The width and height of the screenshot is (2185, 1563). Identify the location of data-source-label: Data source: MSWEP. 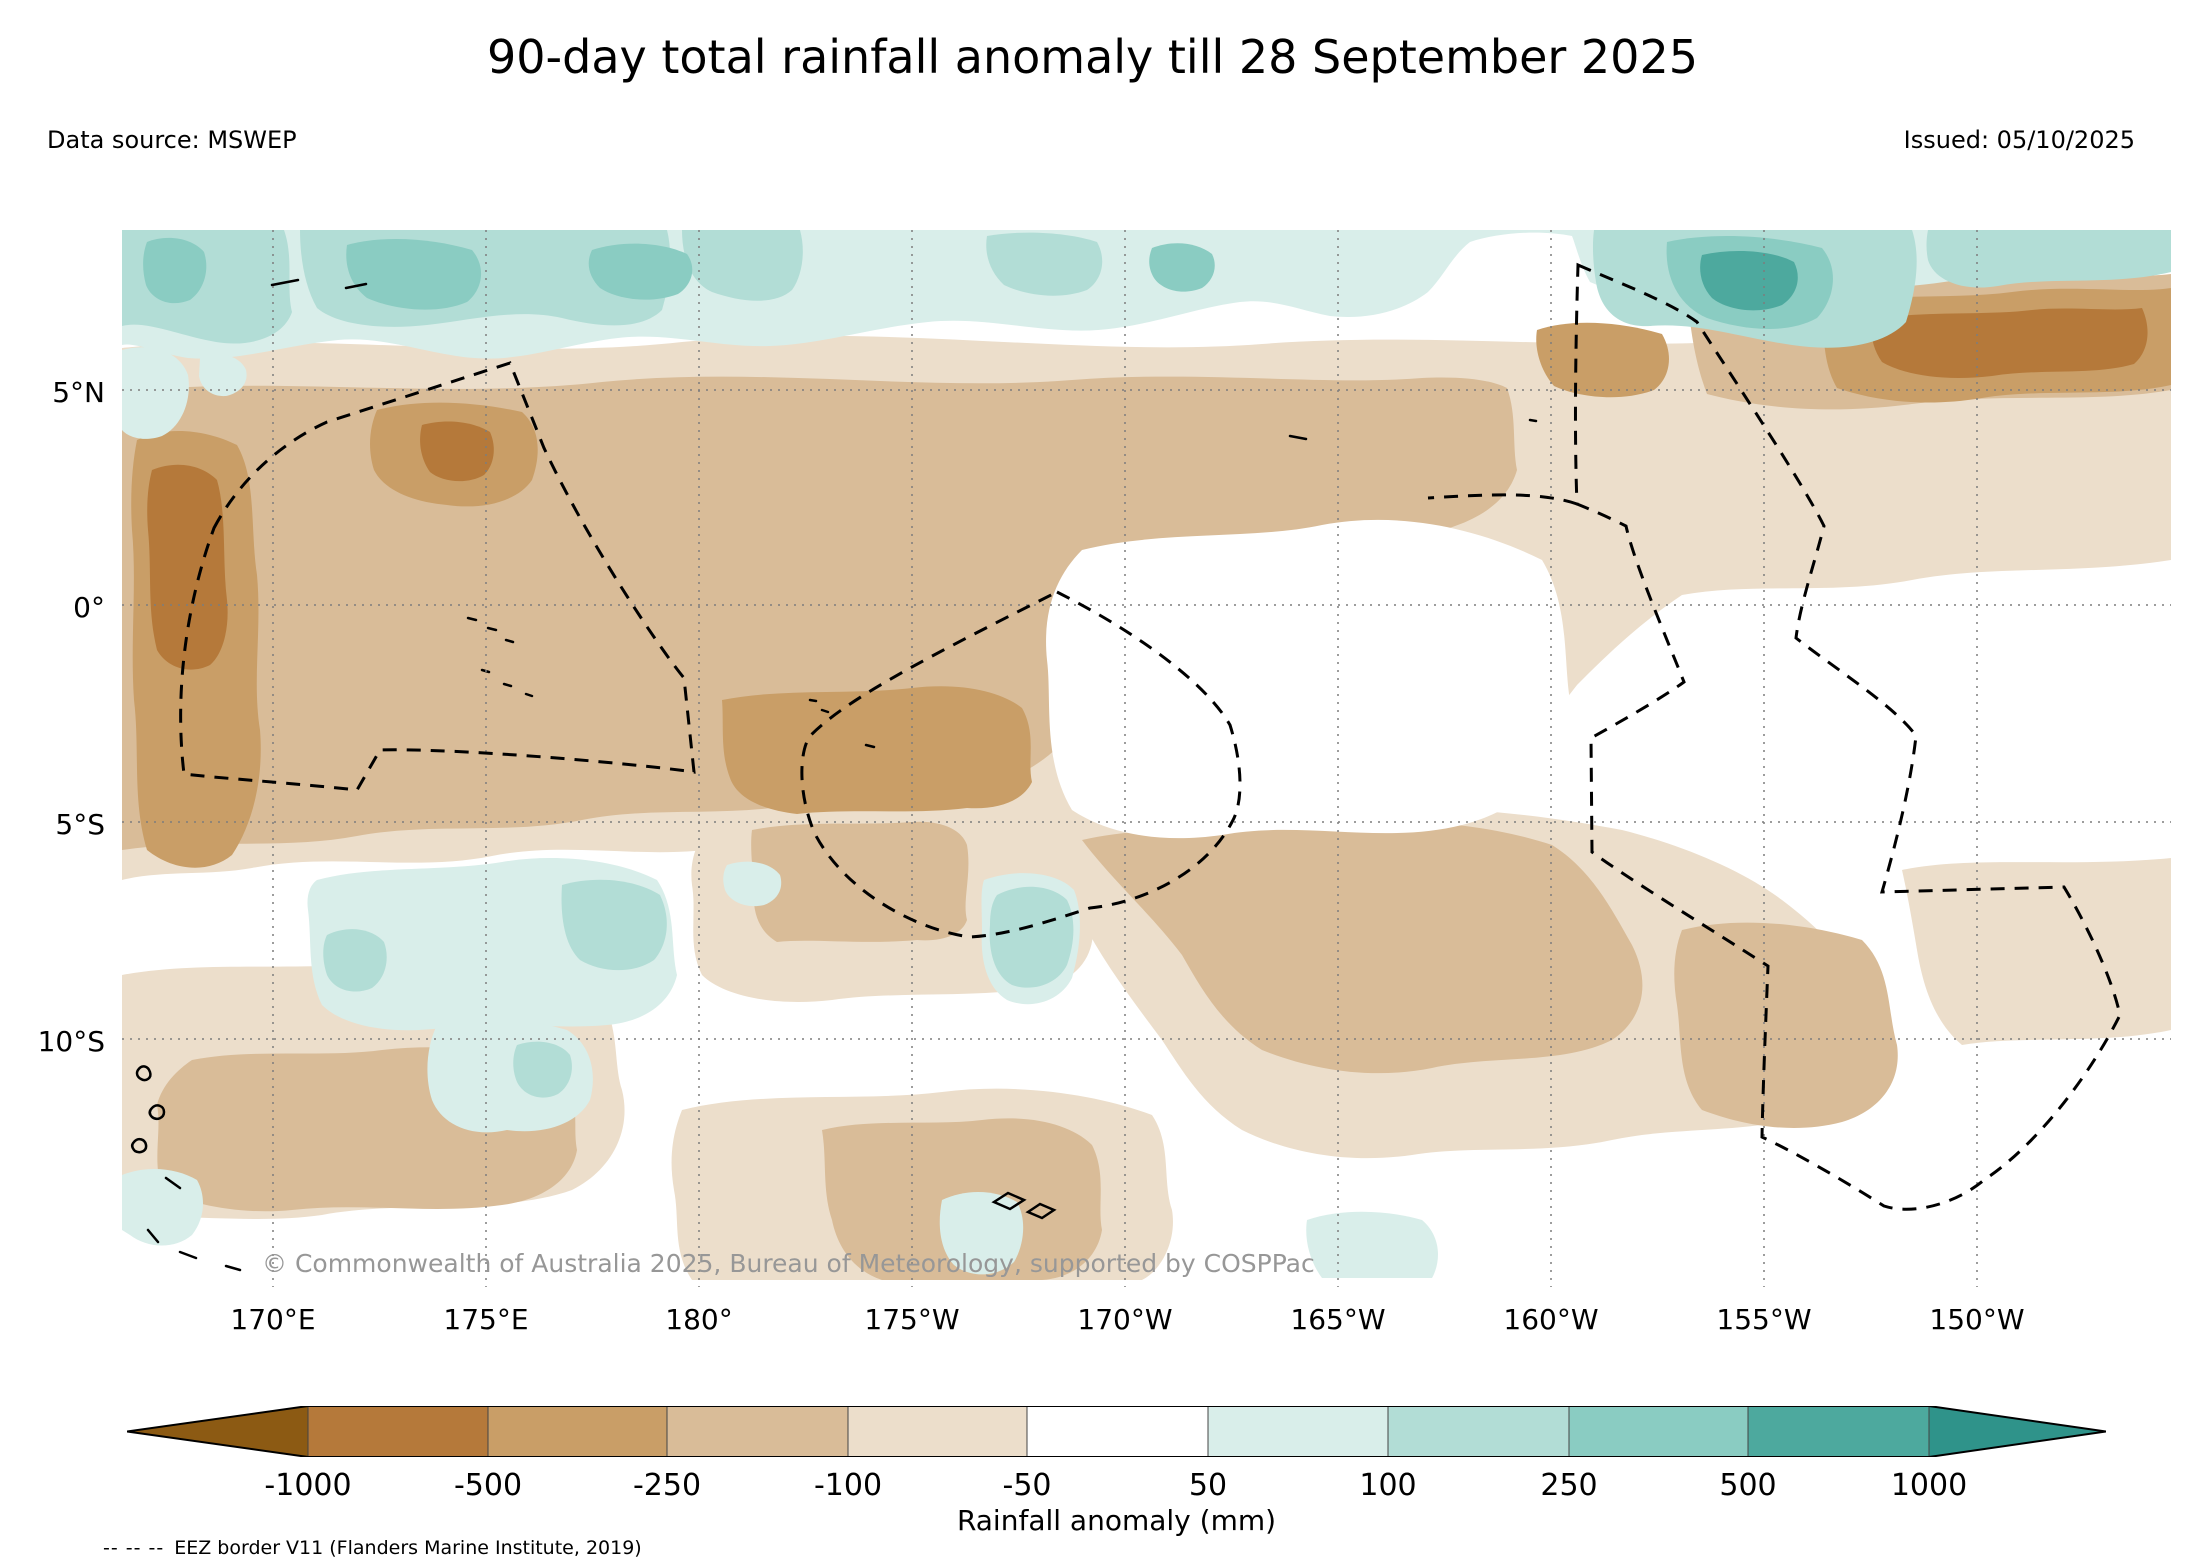
(172, 140).